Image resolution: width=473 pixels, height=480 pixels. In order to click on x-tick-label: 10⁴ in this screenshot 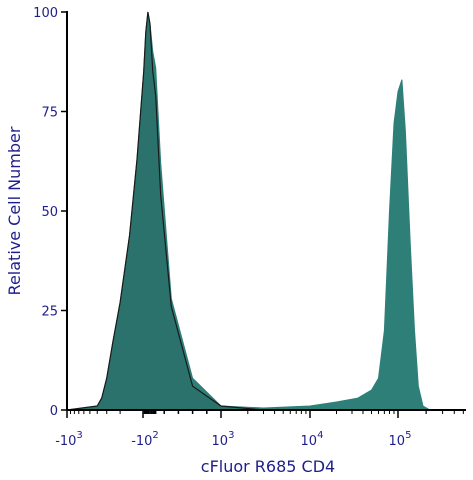, I will do `click(312, 439)`.